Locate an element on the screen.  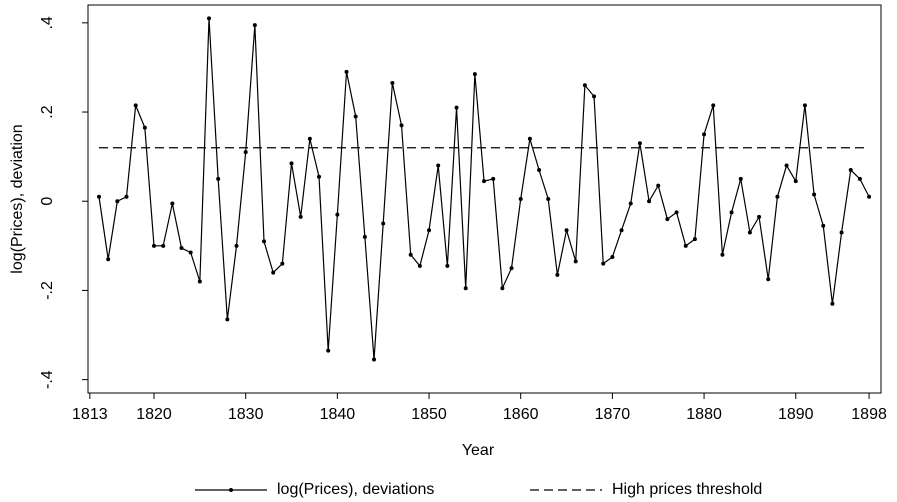
y-axis-label: log(Prices), deviation is located at coordinates (17, 198).